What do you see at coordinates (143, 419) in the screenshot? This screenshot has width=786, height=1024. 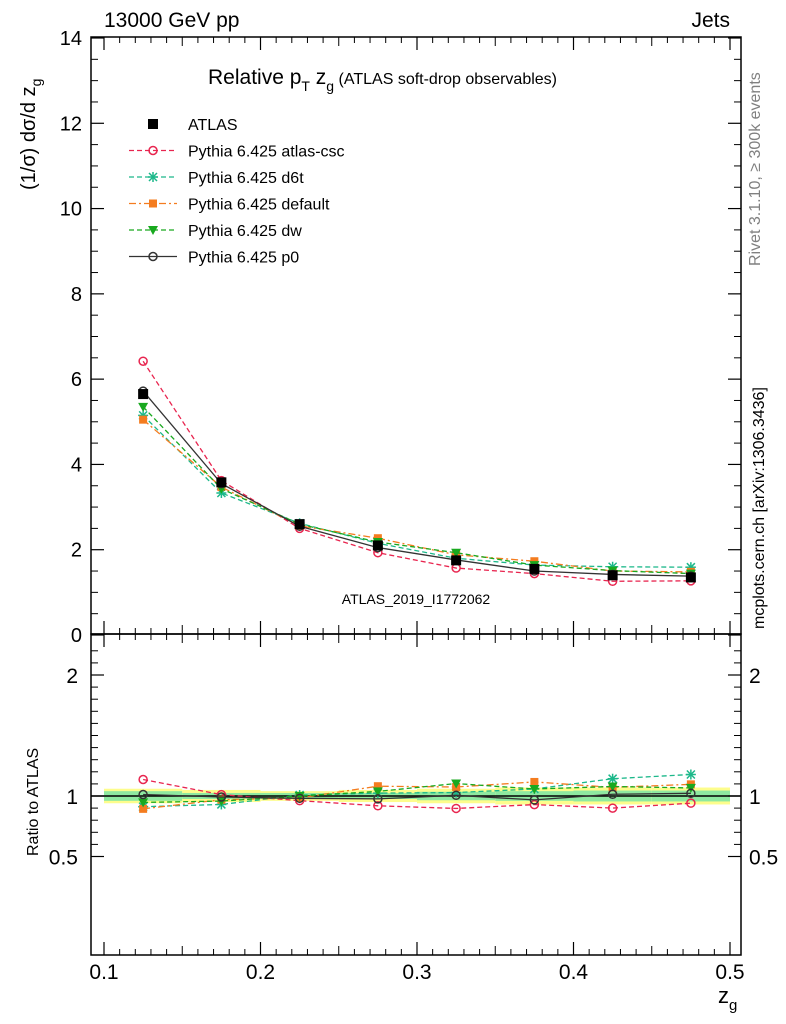 I see `point-pythia-6-425-default` at bounding box center [143, 419].